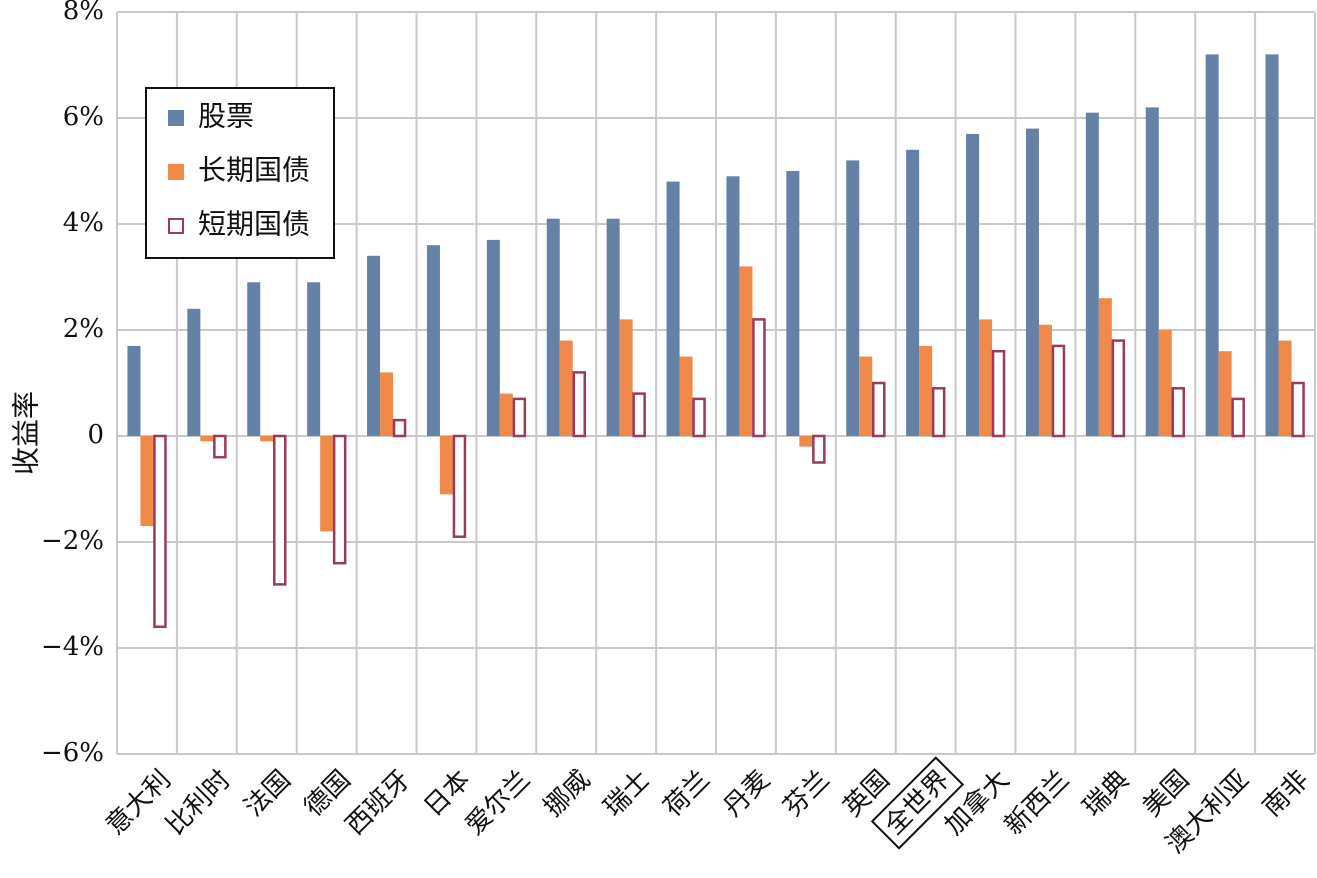 The image size is (1317, 878). Describe the element at coordinates (254, 359) in the screenshot. I see `bar-股票-法国` at that location.